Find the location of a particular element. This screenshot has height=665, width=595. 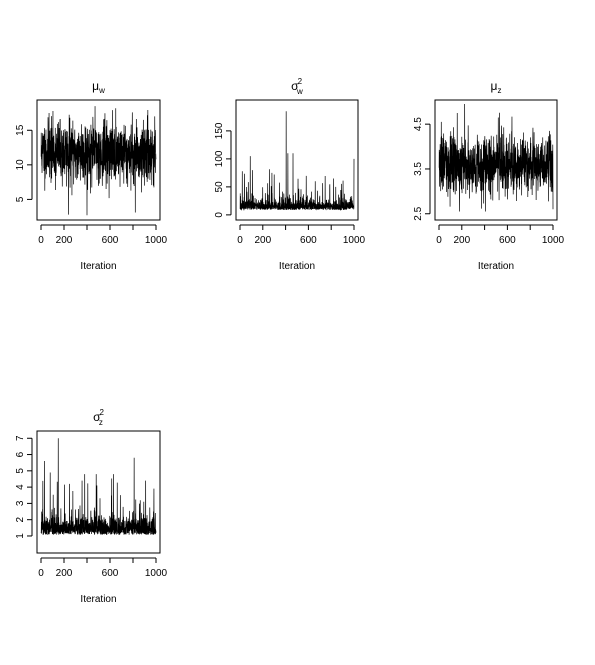

chart-title: σ2 w is located at coordinates (297, 86).